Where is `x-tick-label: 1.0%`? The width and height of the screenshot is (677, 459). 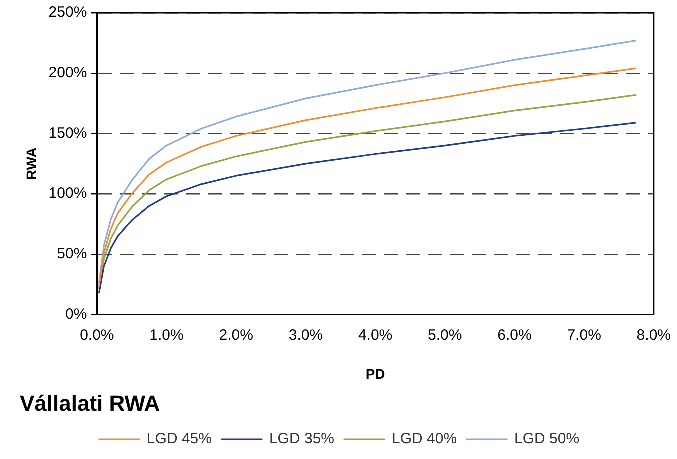
x-tick-label: 1.0% is located at coordinates (167, 335).